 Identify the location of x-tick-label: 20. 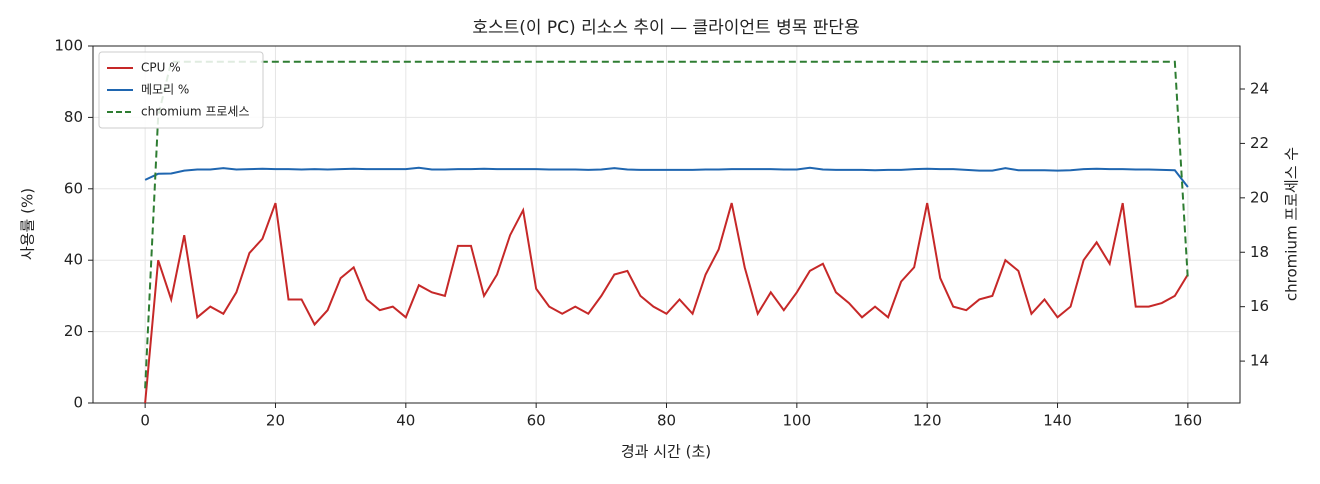
(275, 421).